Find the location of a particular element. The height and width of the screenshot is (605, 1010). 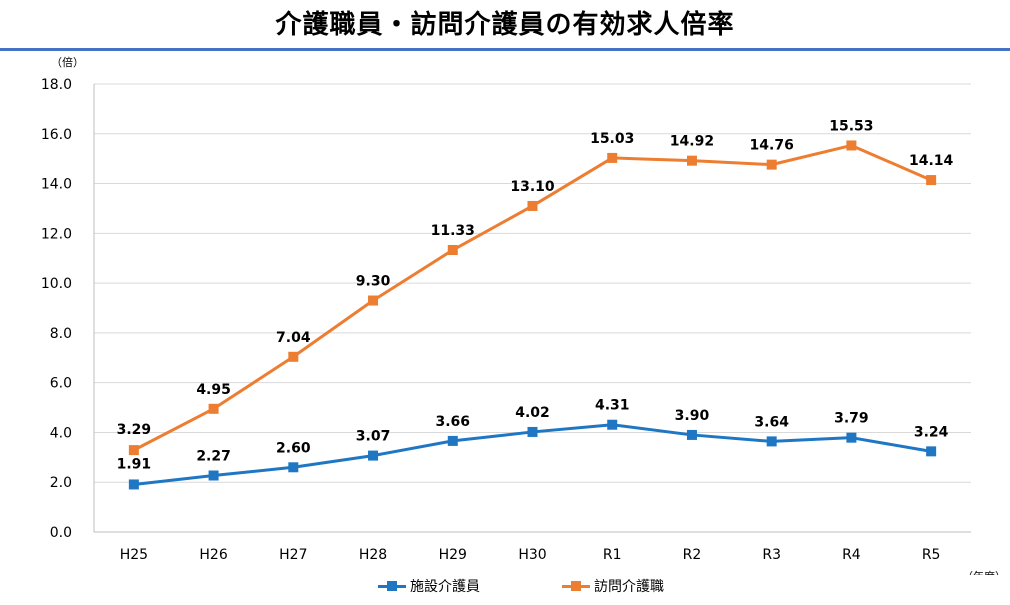

y-axis-unit: （倍） is located at coordinates (67, 62).